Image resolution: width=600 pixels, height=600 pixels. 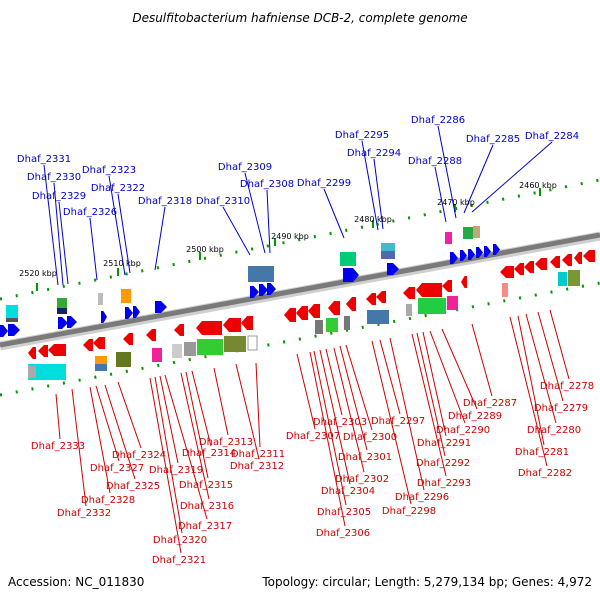 What do you see at coordinates (365, 457) in the screenshot?
I see `gene-label: Dhaf_2301` at bounding box center [365, 457].